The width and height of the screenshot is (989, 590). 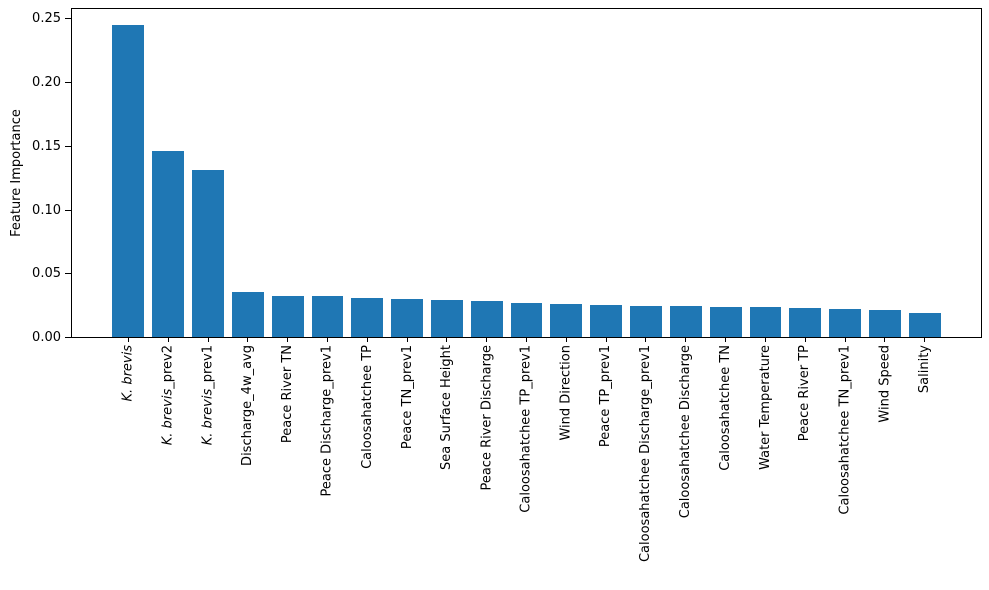 What do you see at coordinates (566, 393) in the screenshot?
I see `x-tick-label: Wind Direction` at bounding box center [566, 393].